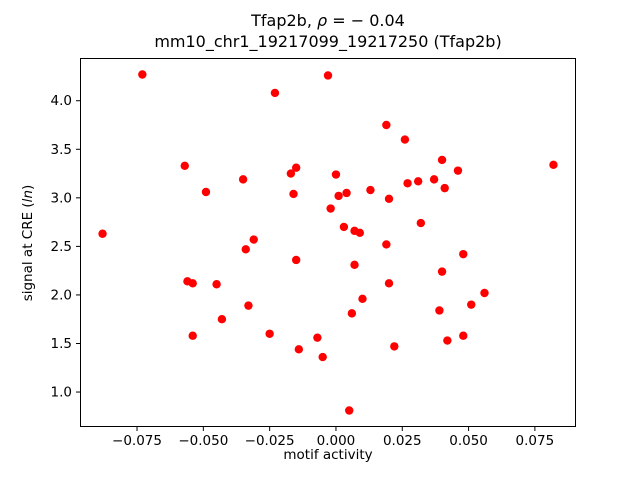  What do you see at coordinates (270, 441) in the screenshot?
I see `x-tick-label: −0.025` at bounding box center [270, 441].